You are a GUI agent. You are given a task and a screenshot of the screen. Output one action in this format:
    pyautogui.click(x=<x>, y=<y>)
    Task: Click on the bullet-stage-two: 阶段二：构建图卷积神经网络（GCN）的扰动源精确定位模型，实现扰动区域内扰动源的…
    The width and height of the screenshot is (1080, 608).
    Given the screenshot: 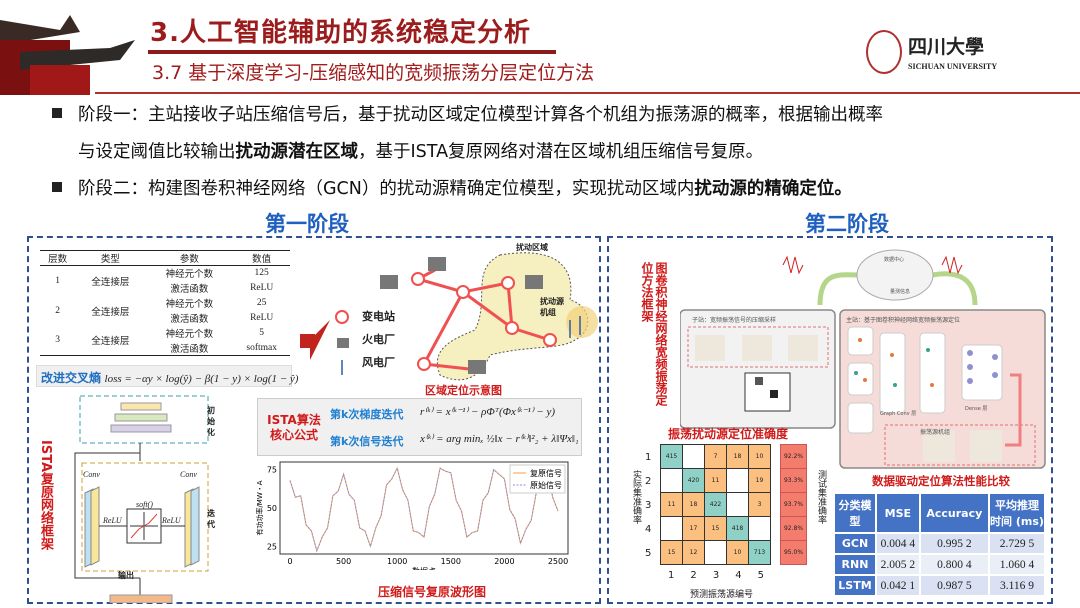 What is the action you would take?
    pyautogui.click(x=557, y=189)
    